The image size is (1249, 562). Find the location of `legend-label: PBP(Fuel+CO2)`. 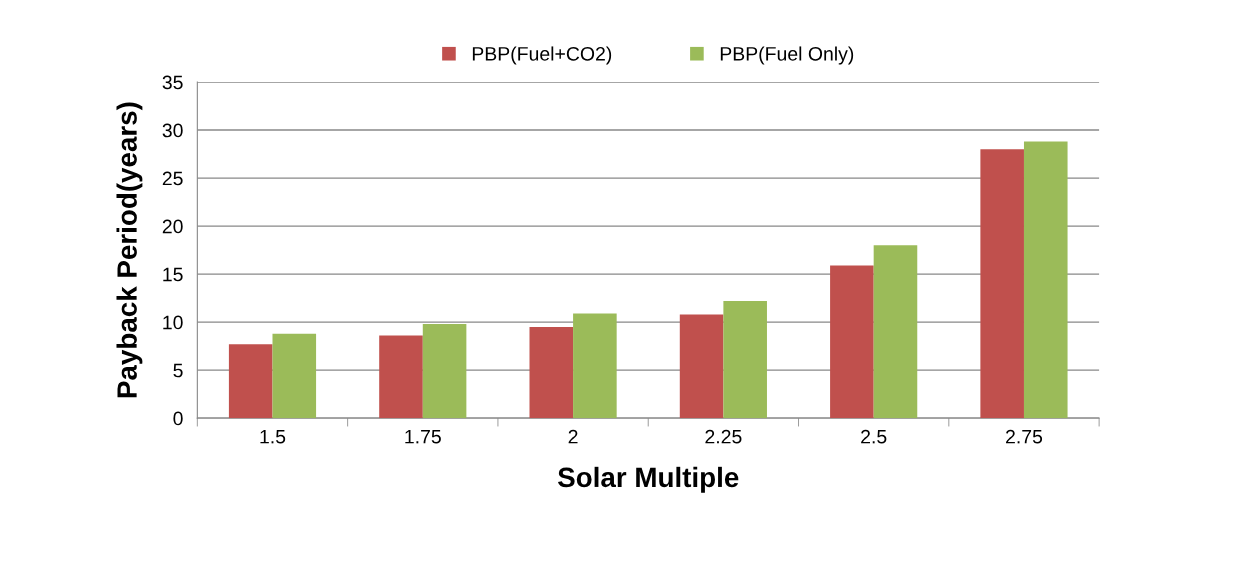

legend-label: PBP(Fuel+CO2) is located at coordinates (542, 55).